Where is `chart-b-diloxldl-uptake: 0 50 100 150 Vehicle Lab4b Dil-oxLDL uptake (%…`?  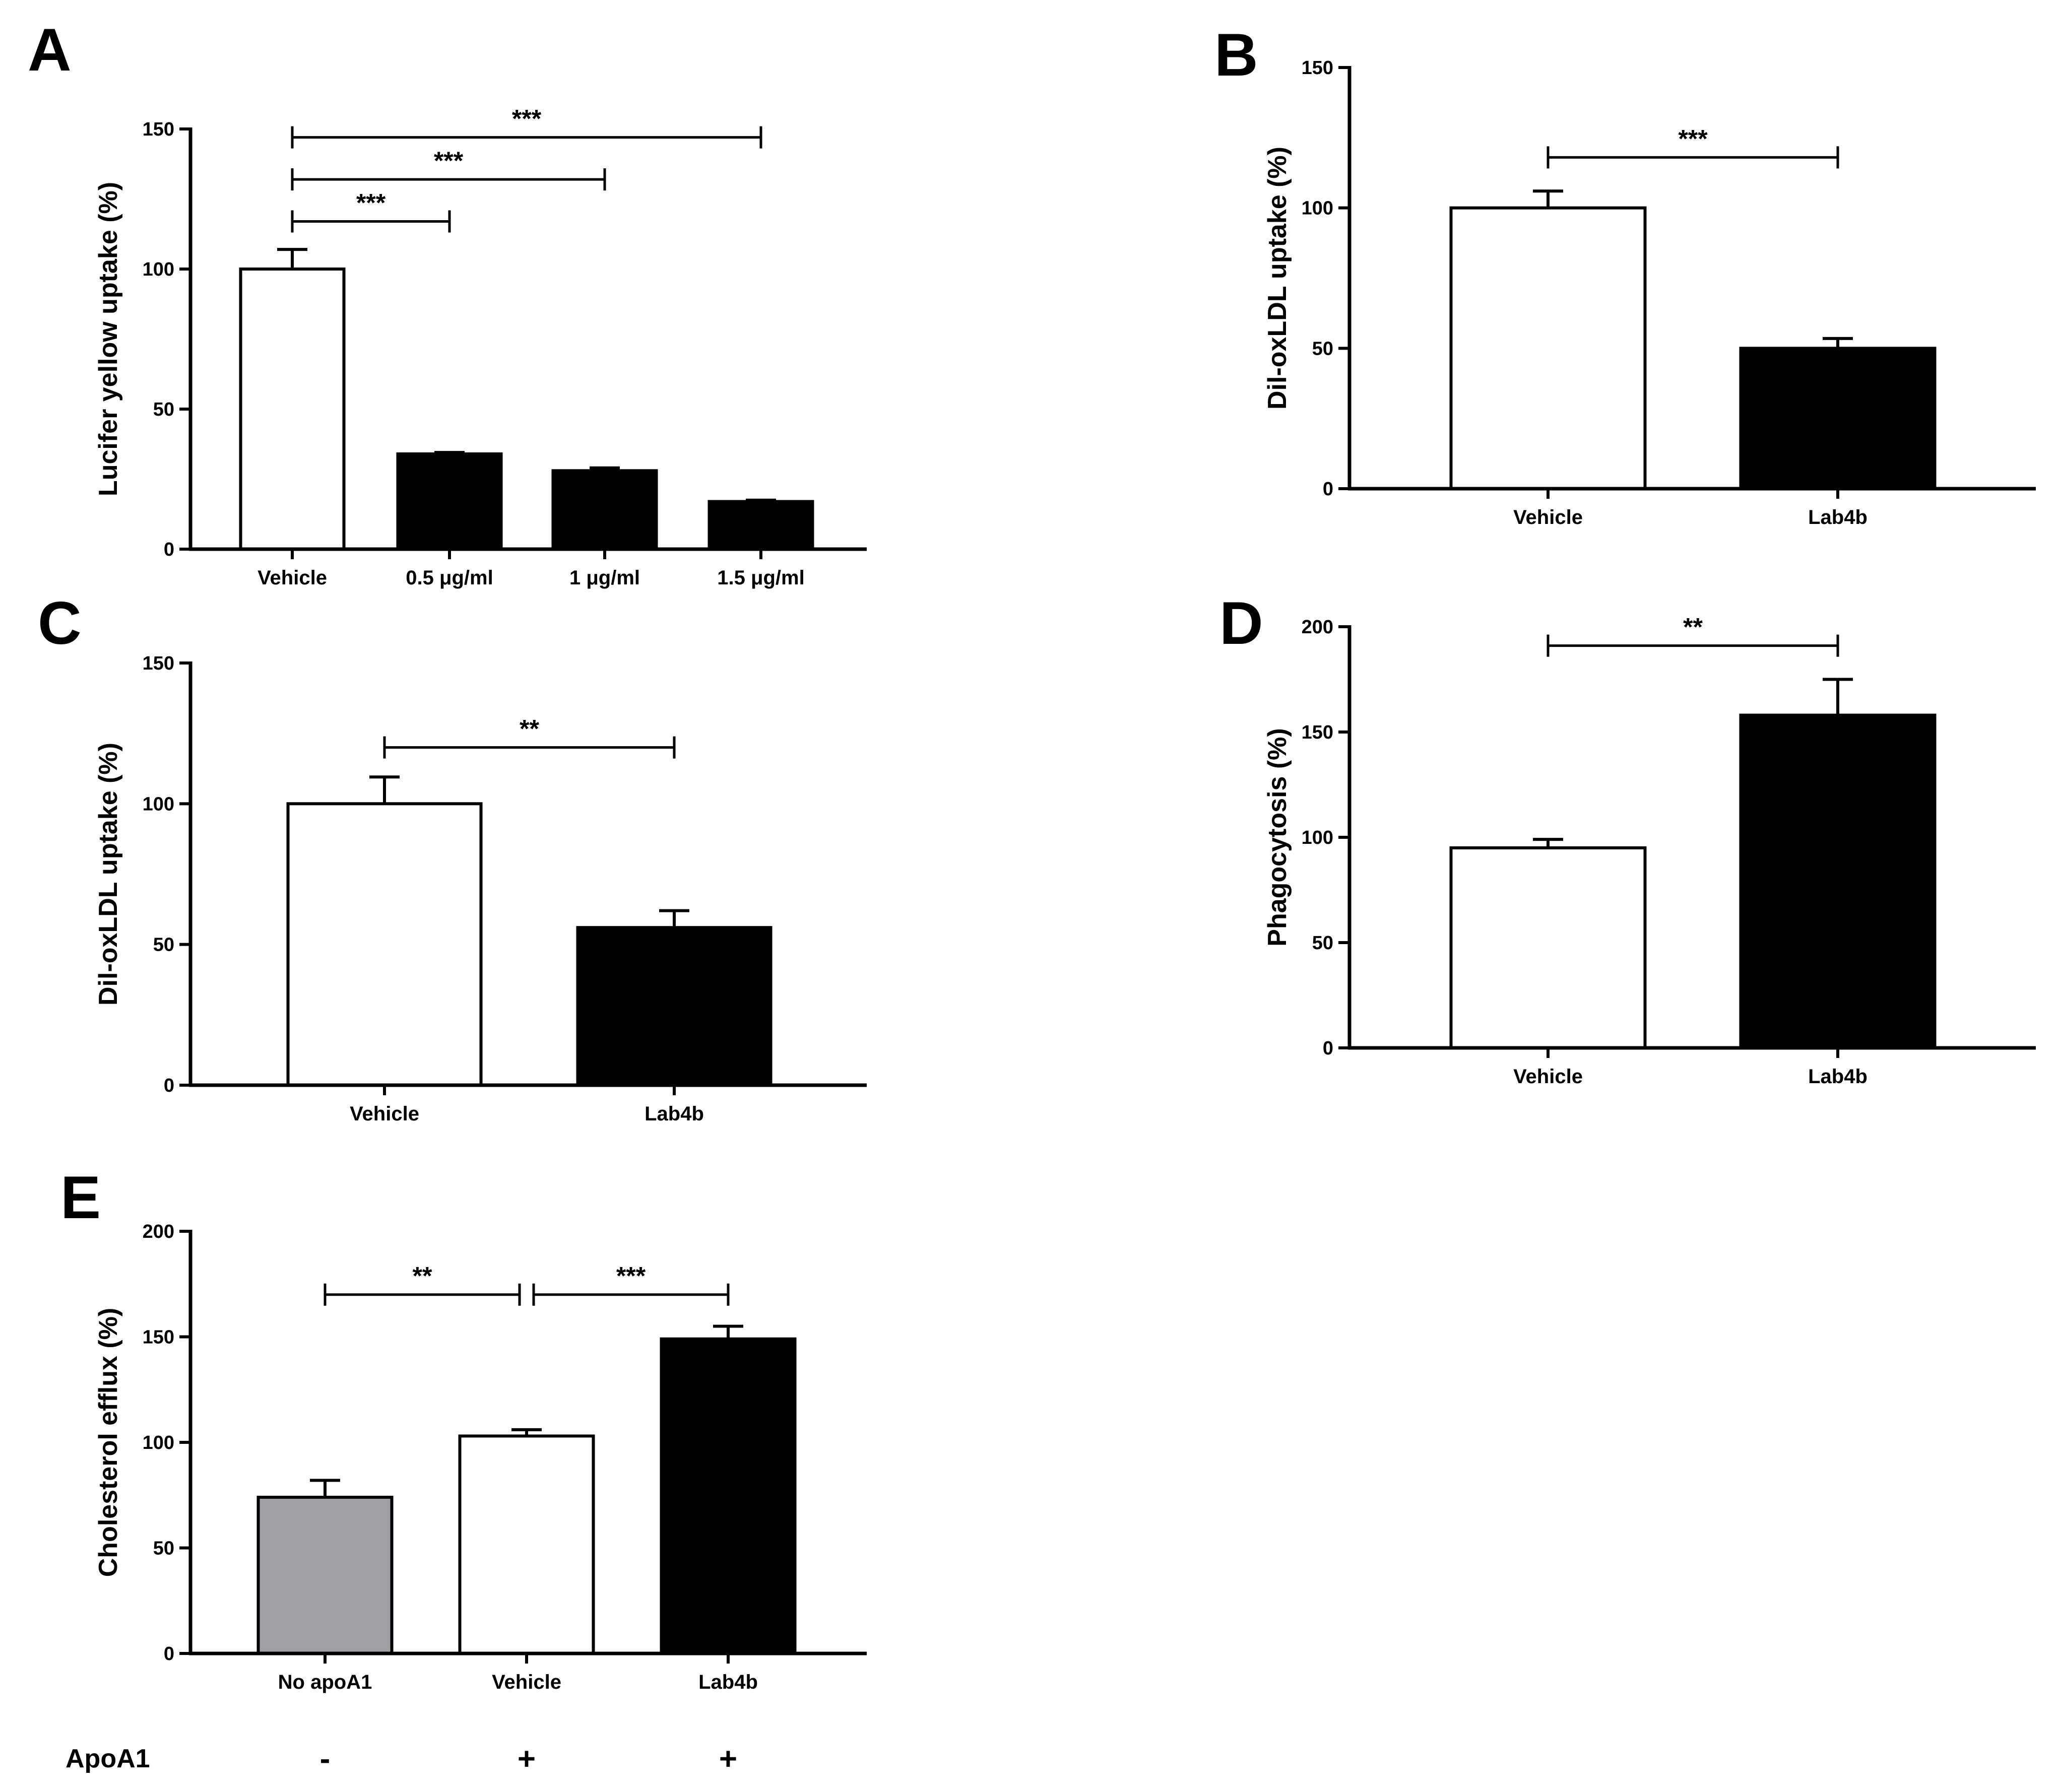 chart-b-diloxldl-uptake: 0 50 100 150 Vehicle Lab4b Dil-oxLDL uptake (%… is located at coordinates (1649, 292).